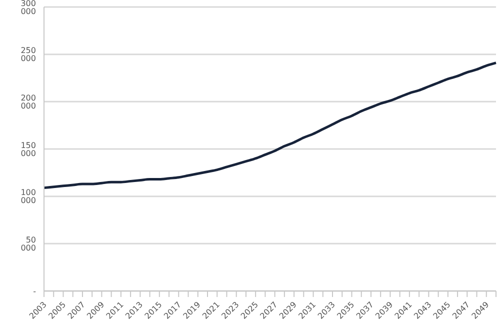 Image resolution: width=500 pixels, height=321 pixels. I want to click on y-tick-label: 100 000, so click(28, 197).